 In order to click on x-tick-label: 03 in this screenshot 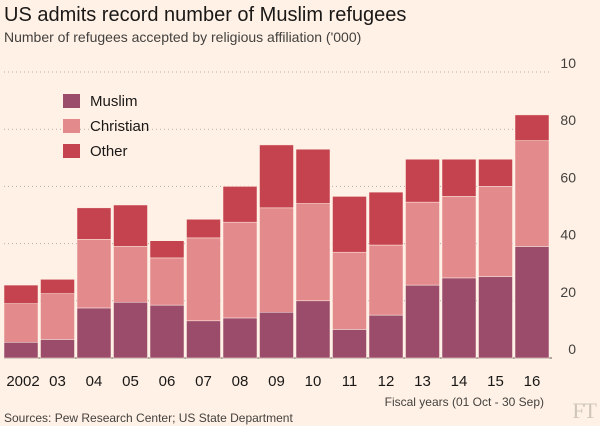, I will do `click(57, 381)`.